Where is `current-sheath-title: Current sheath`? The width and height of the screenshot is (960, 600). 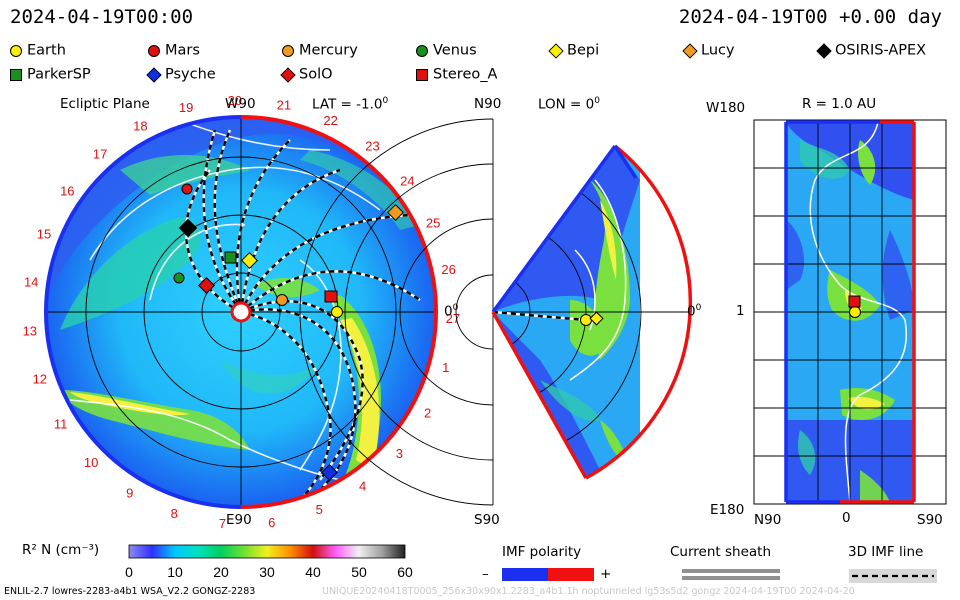 current-sheath-title: Current sheath is located at coordinates (721, 552).